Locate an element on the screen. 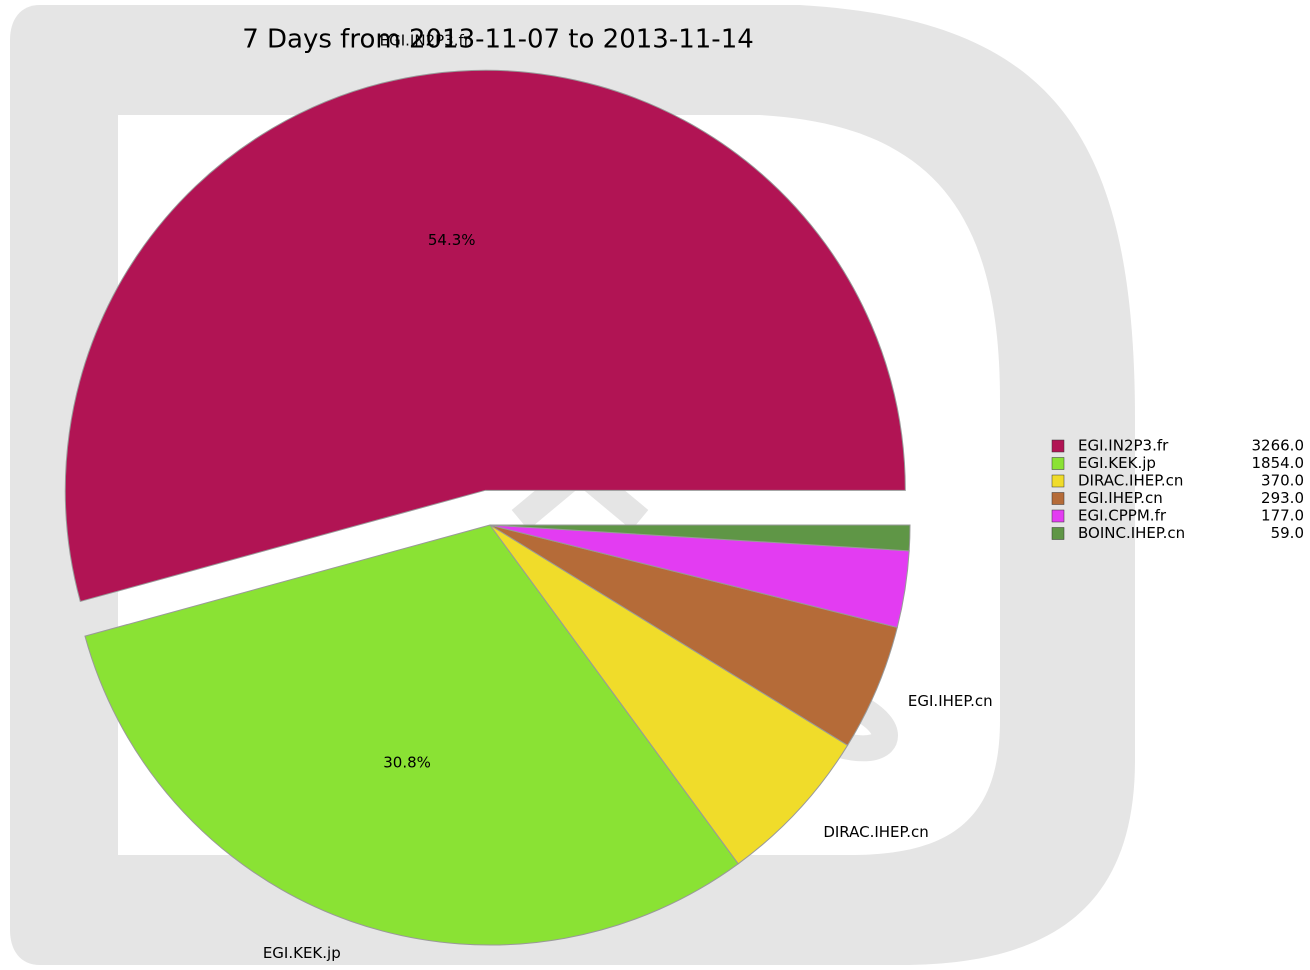 The height and width of the screenshot is (970, 1310). legend-label: EGI.IHEP.cn is located at coordinates (1120, 498).